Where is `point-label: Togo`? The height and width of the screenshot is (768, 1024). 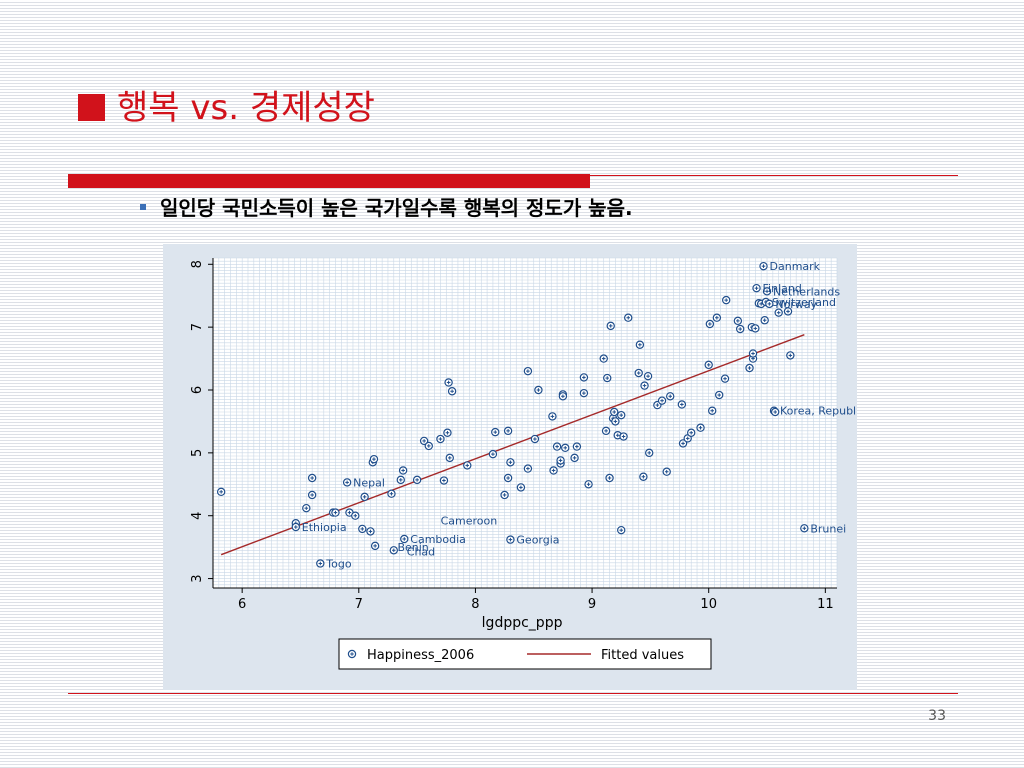
point-label: Togo is located at coordinates (338, 563).